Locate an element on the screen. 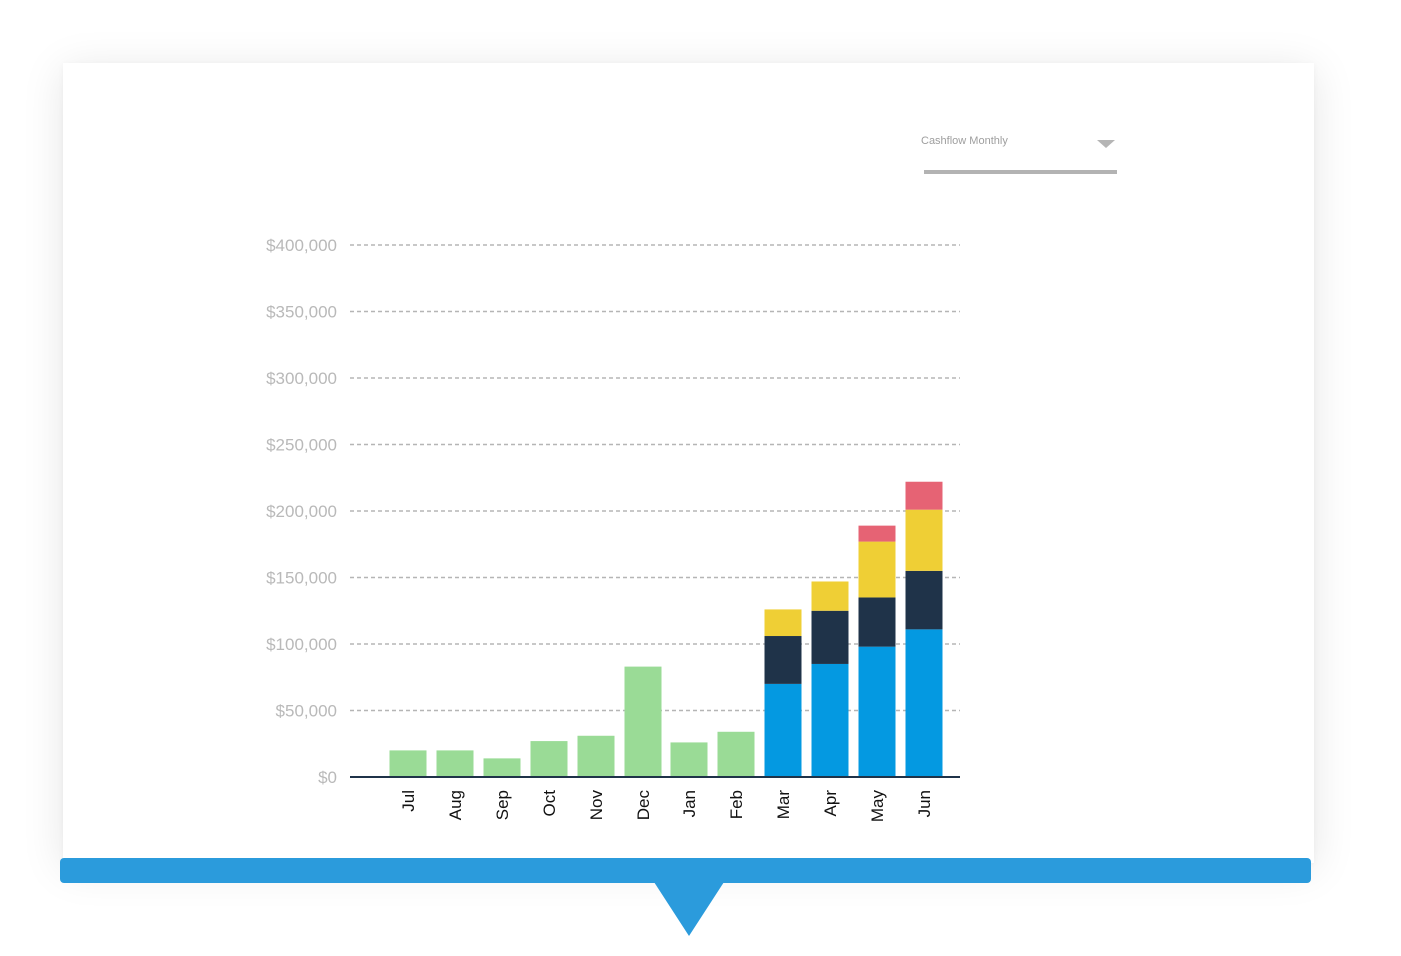 Image resolution: width=1401 pixels, height=956 pixels. y-tick-label: $100,000 is located at coordinates (301, 644).